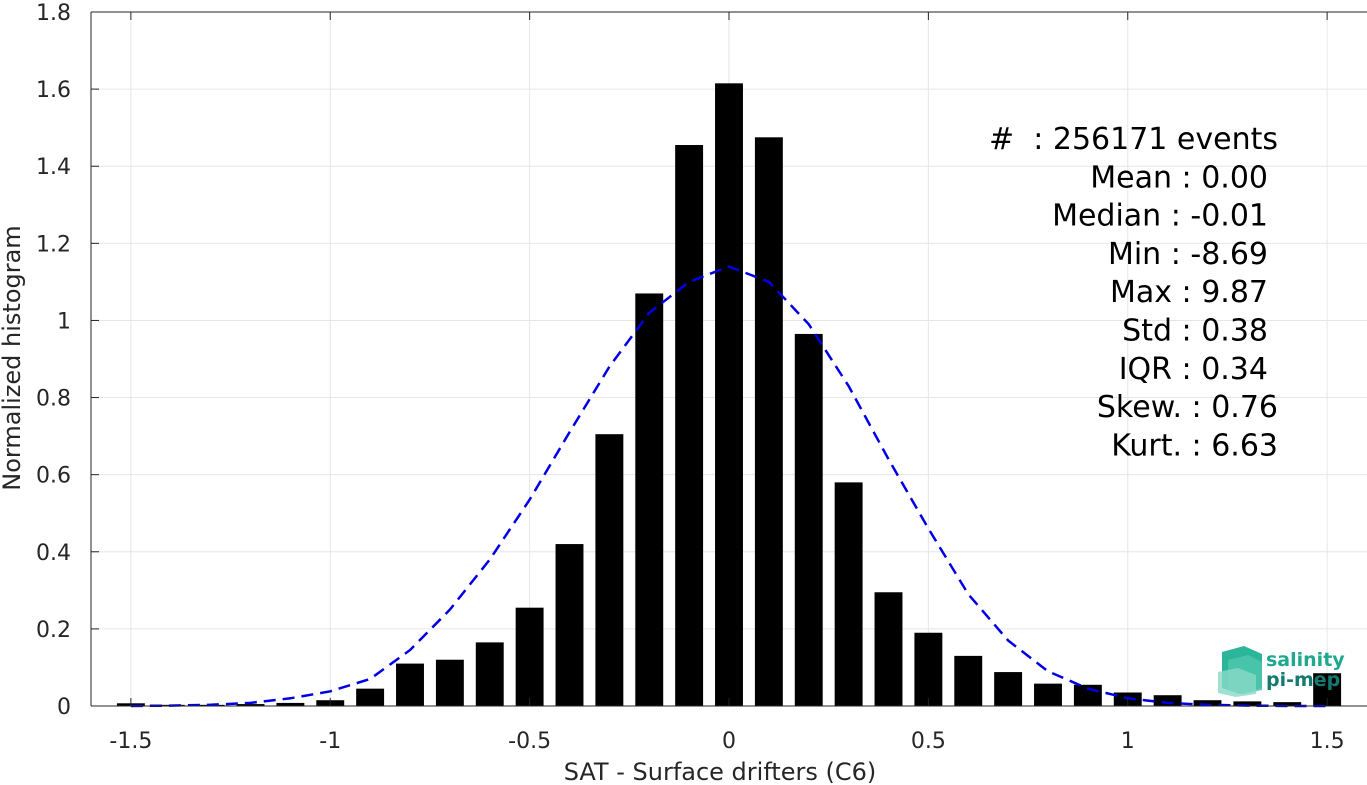 The width and height of the screenshot is (1367, 785). What do you see at coordinates (720, 771) in the screenshot?
I see `x-axis-title: SAT - Surface drifters (C6)` at bounding box center [720, 771].